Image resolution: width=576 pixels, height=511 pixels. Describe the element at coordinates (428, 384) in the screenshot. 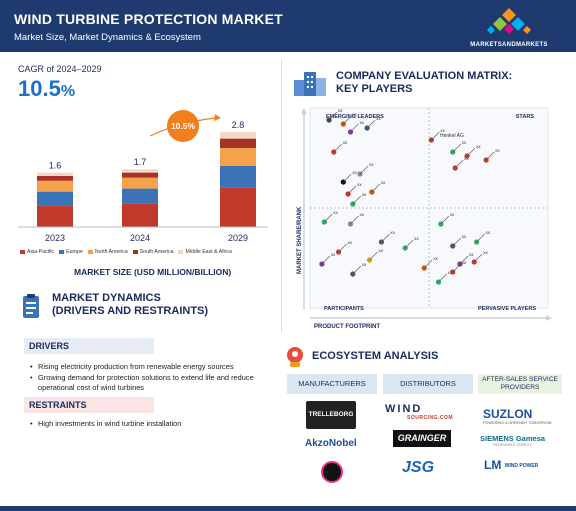

I see `distributors-header: DISTRIBUTORS` at that location.